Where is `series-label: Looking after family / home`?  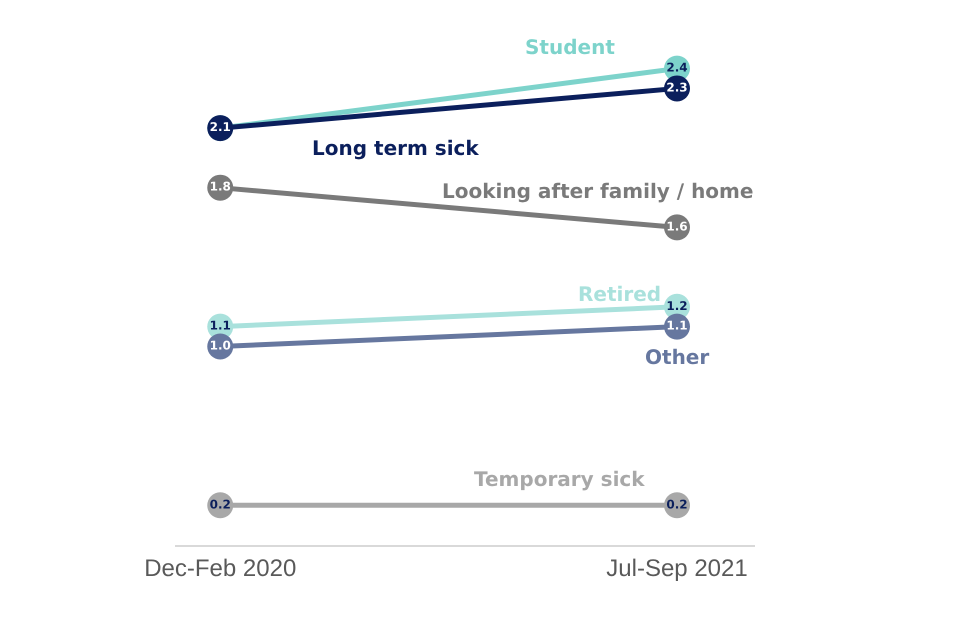 series-label: Looking after family / home is located at coordinates (598, 191).